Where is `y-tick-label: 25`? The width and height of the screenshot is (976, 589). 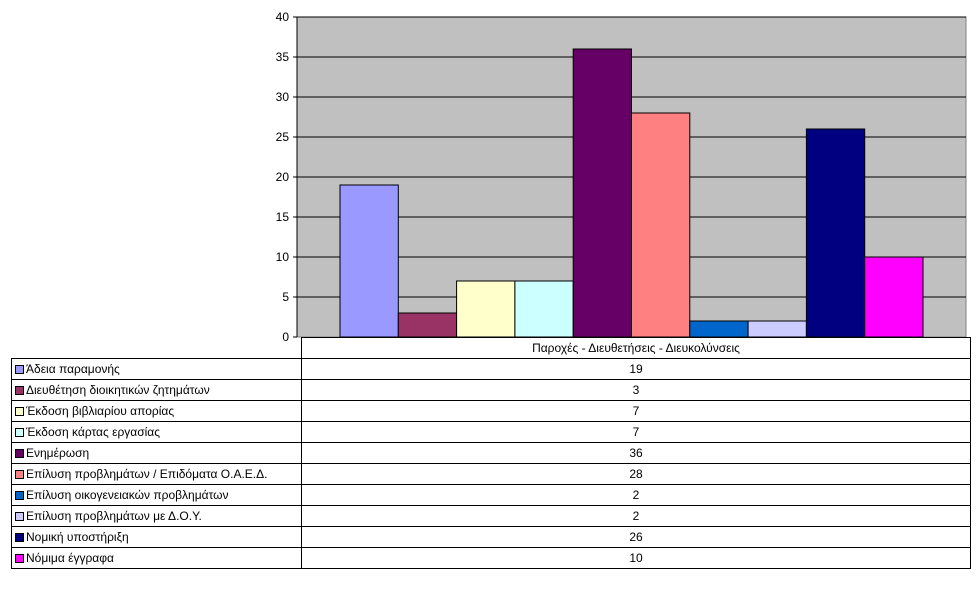
y-tick-label: 25 is located at coordinates (283, 137).